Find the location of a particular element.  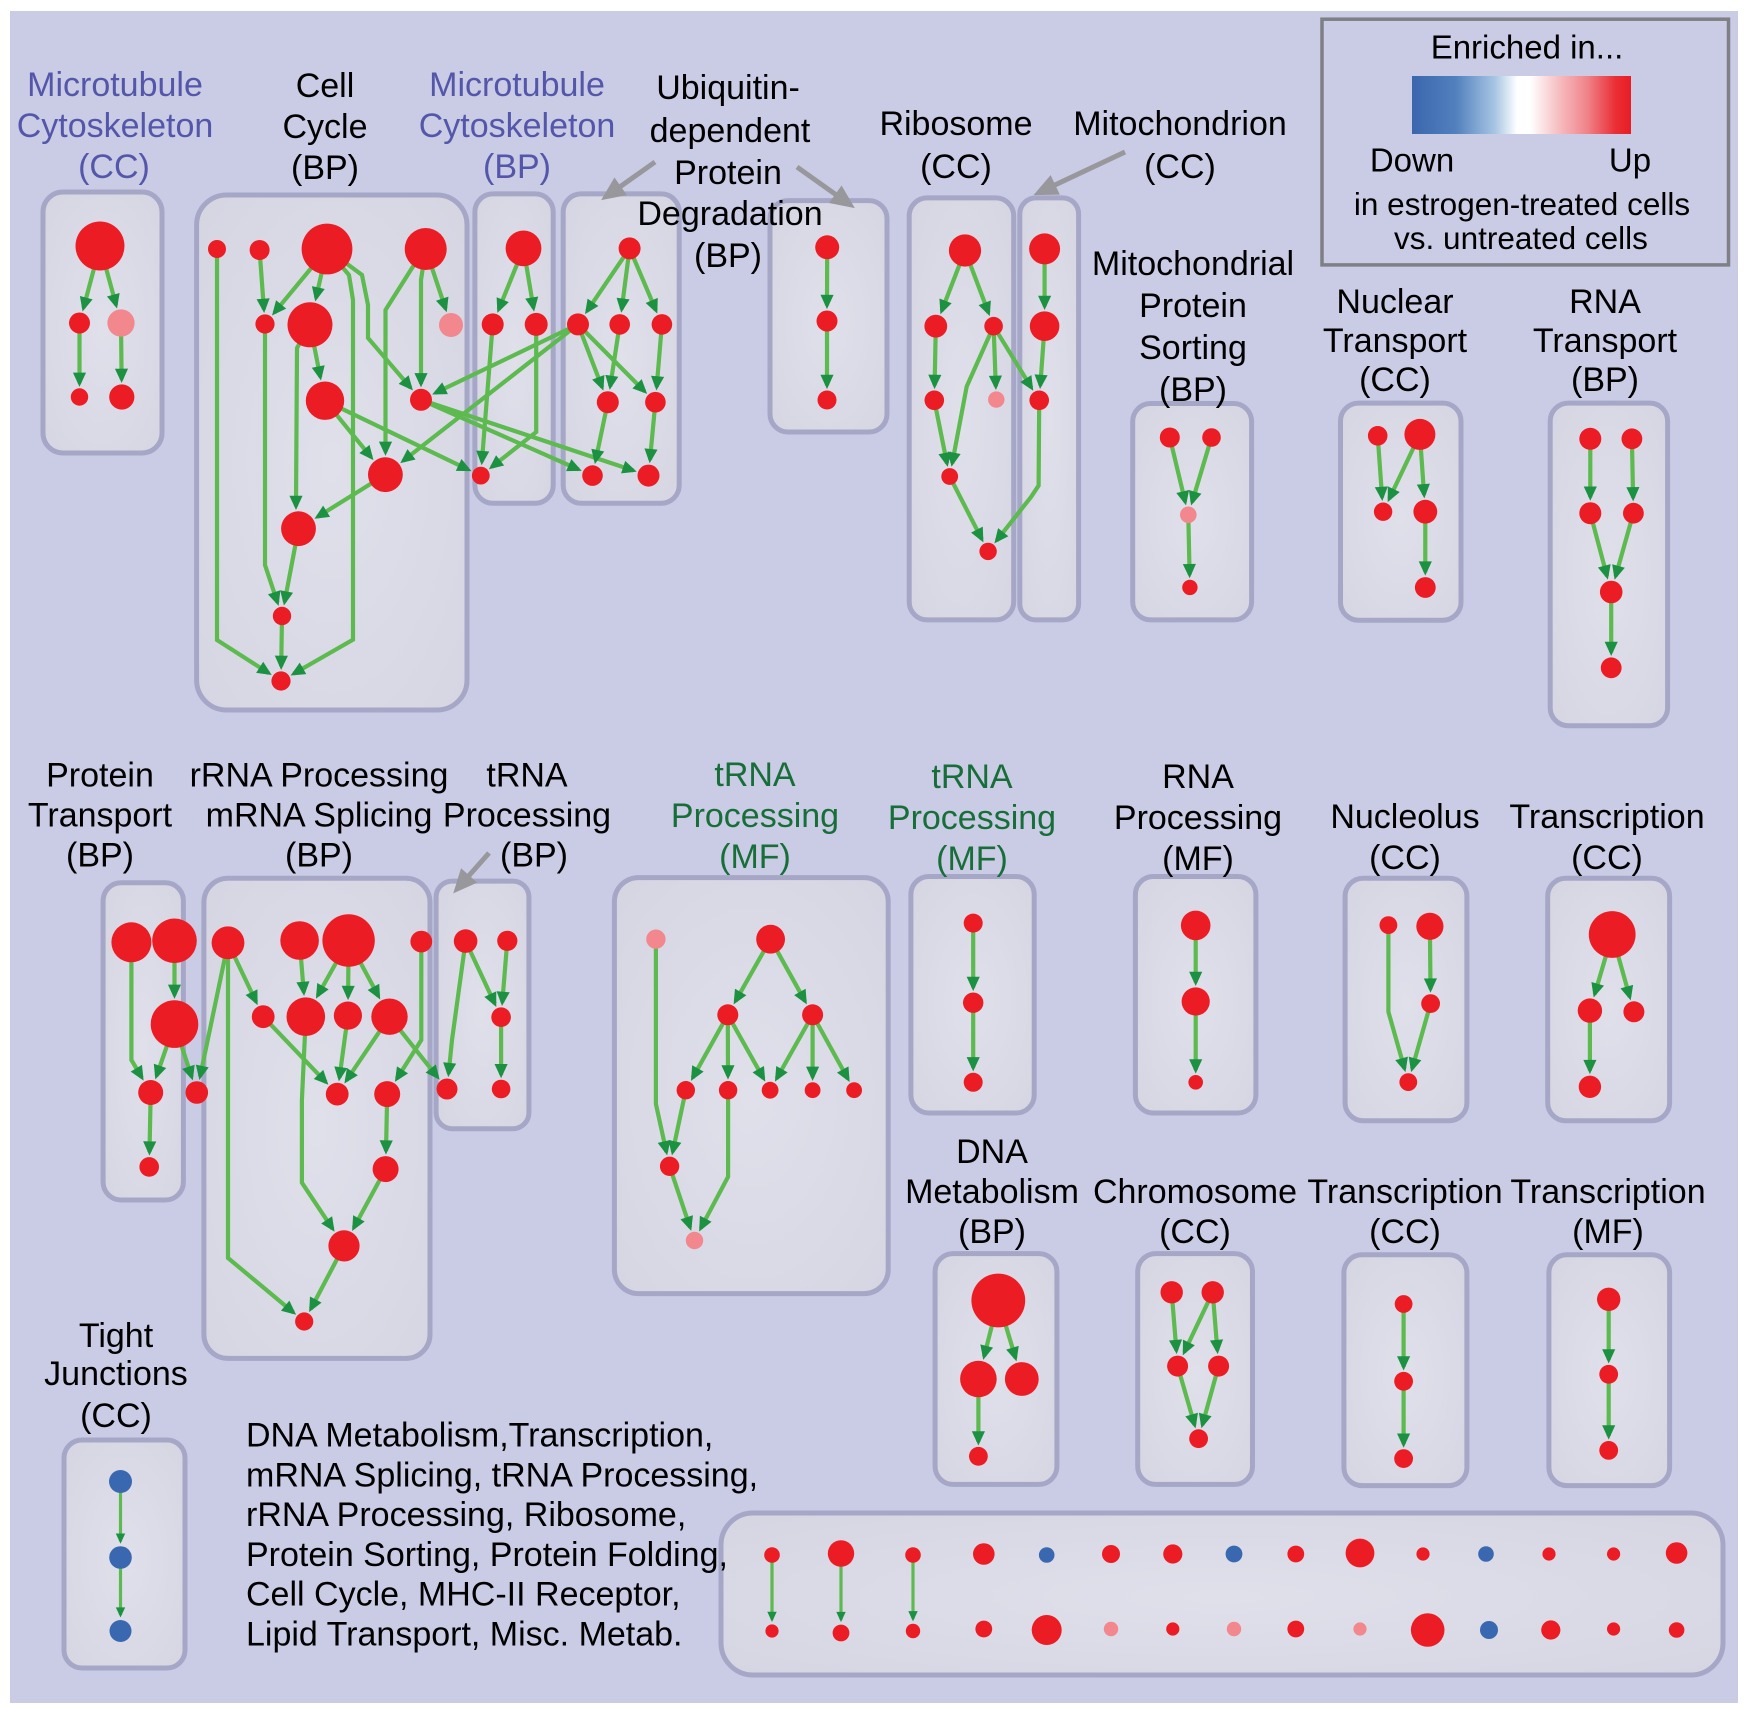

svg-text: Junctions is located at coordinates (116, 1374).